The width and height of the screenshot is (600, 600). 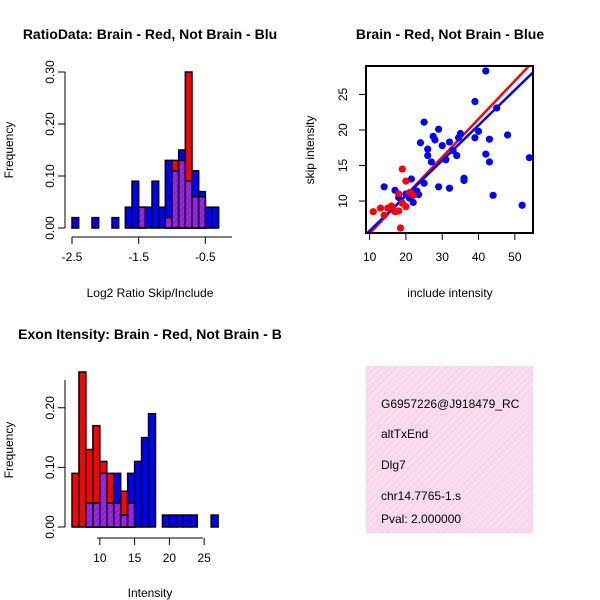 What do you see at coordinates (479, 257) in the screenshot?
I see `x-tick-label: 40` at bounding box center [479, 257].